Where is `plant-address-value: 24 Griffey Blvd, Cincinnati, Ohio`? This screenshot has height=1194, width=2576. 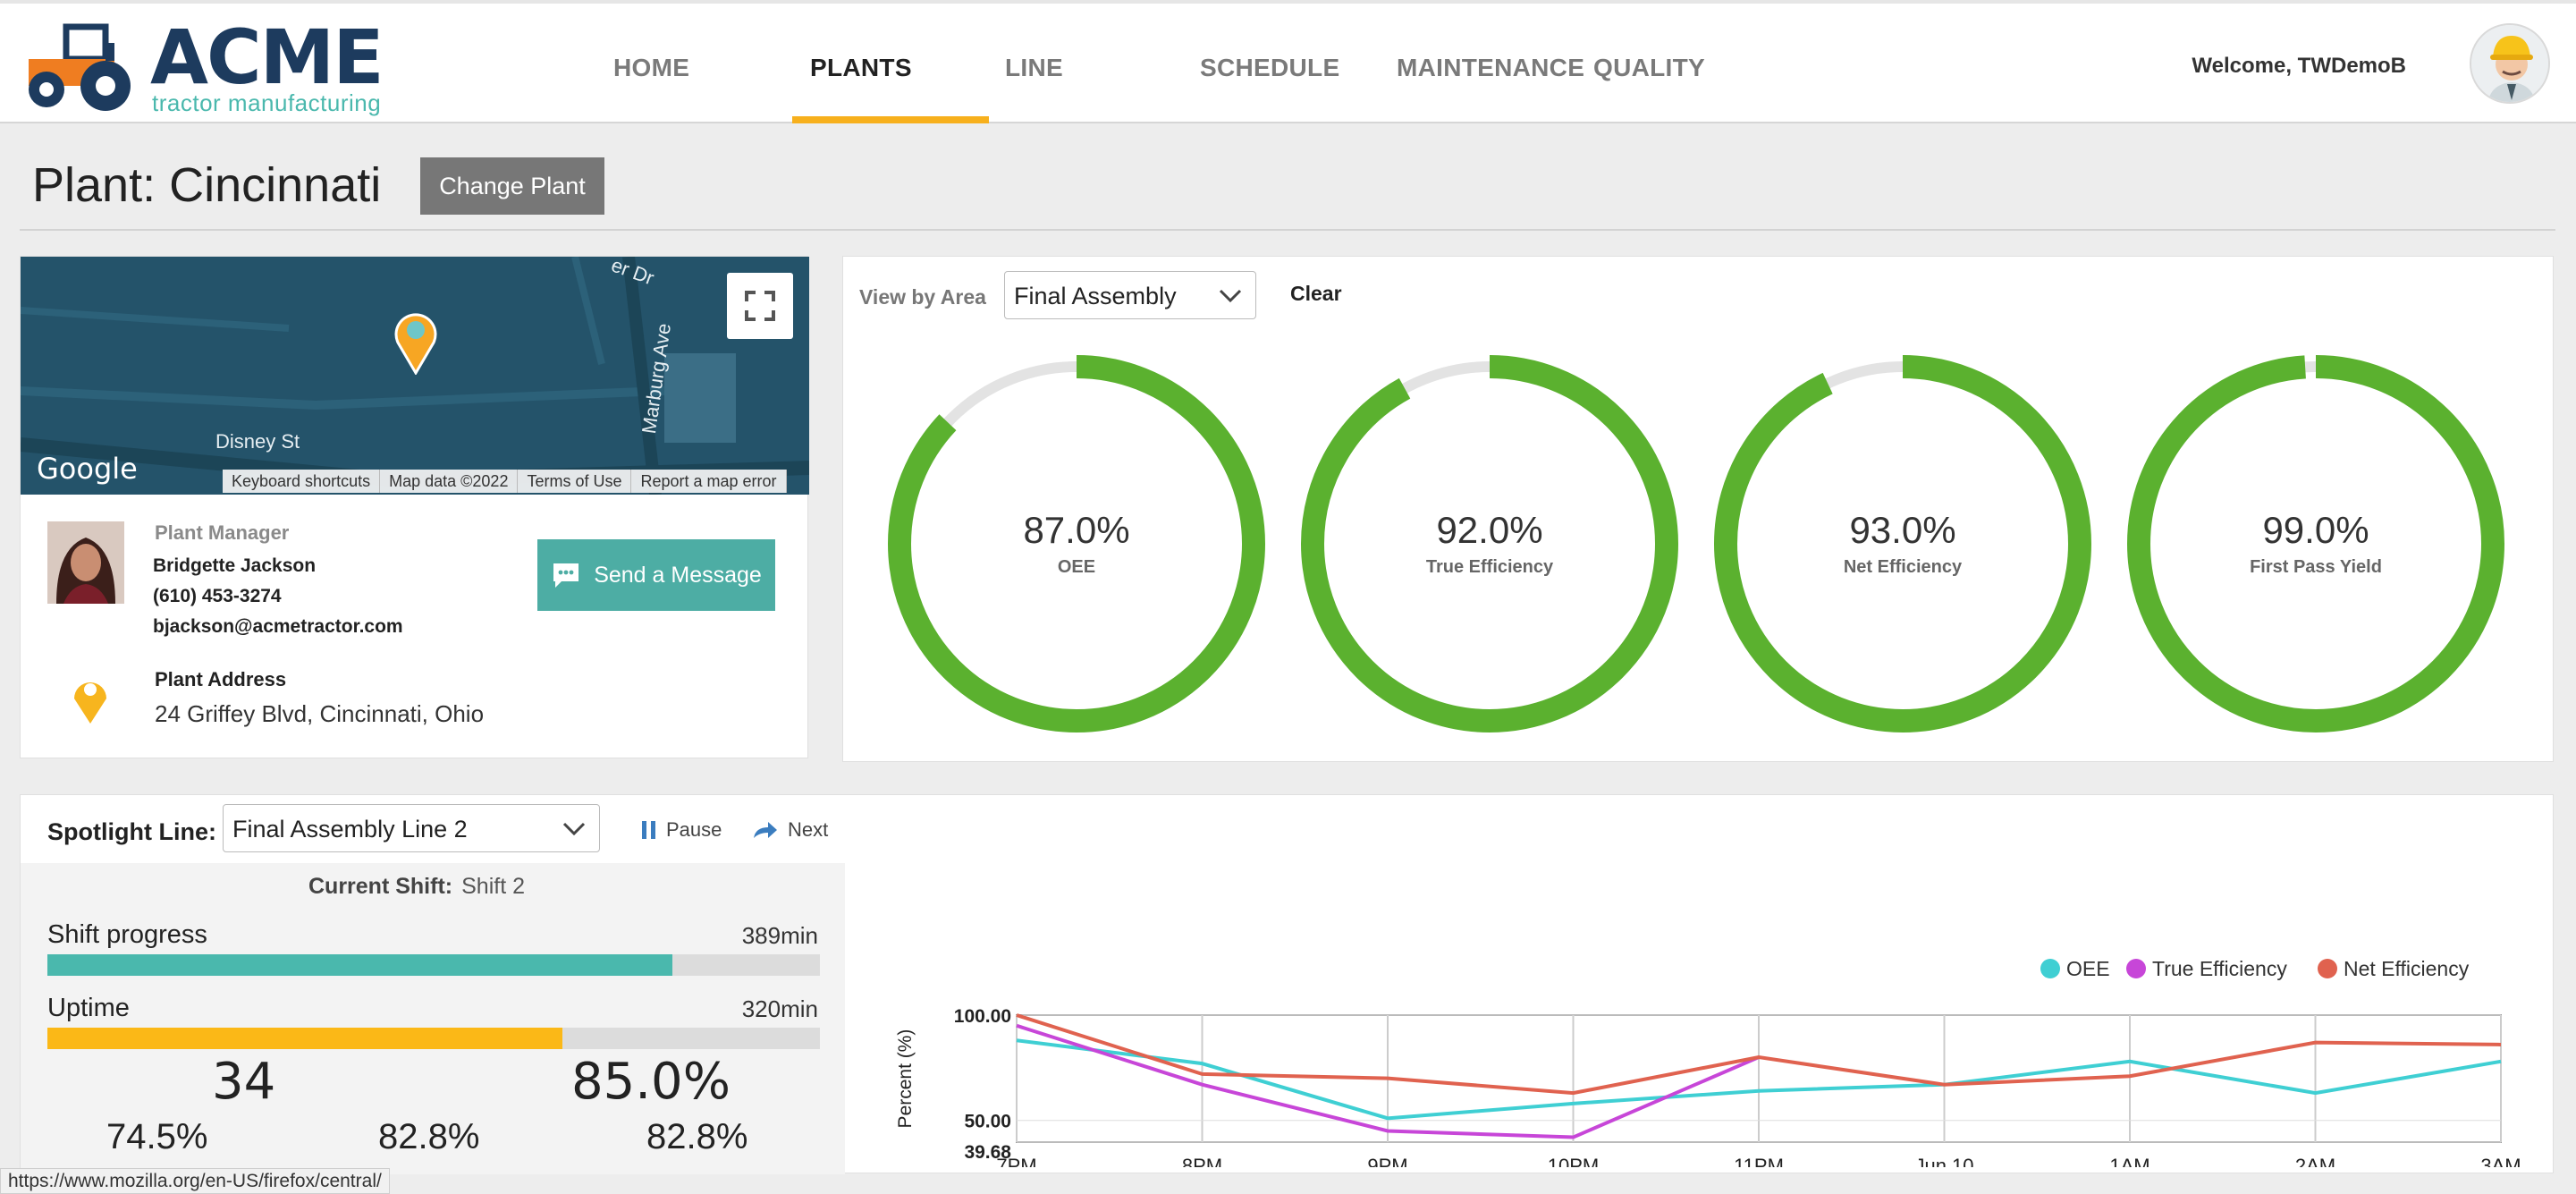
plant-address-value: 24 Griffey Blvd, Cincinnati, Ohio is located at coordinates (320, 713).